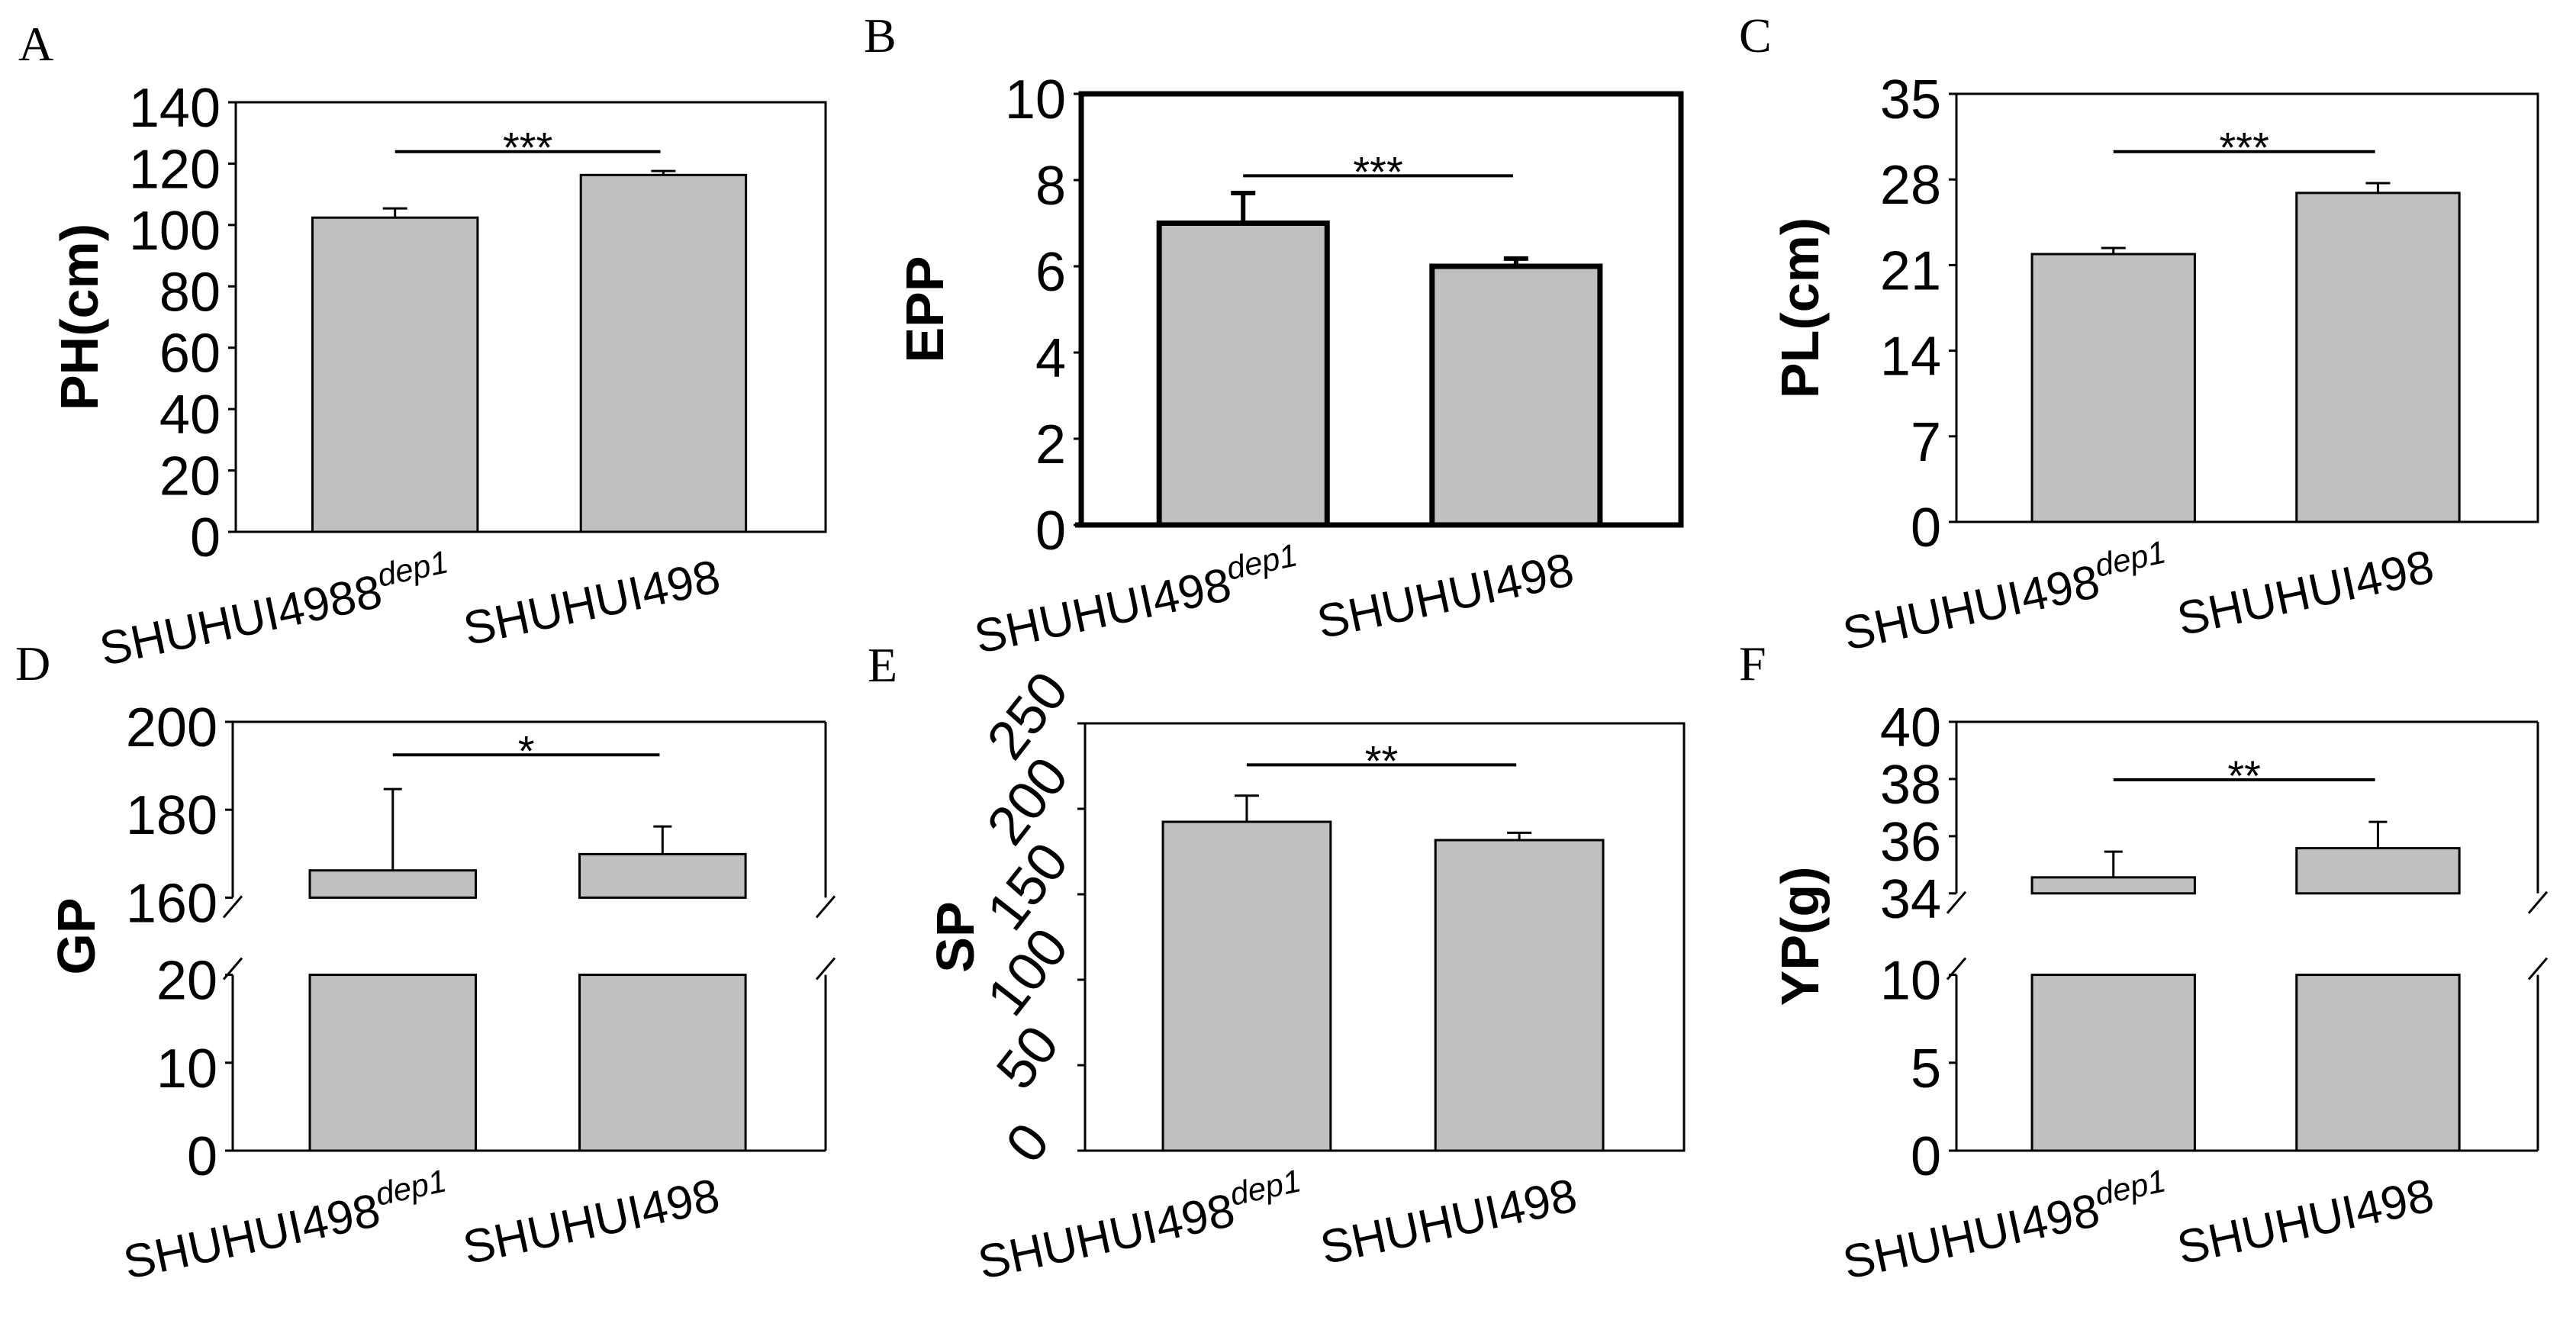 Image resolution: width=2576 pixels, height=1317 pixels. What do you see at coordinates (1910, 99) in the screenshot?
I see `y-tick-label: 35` at bounding box center [1910, 99].